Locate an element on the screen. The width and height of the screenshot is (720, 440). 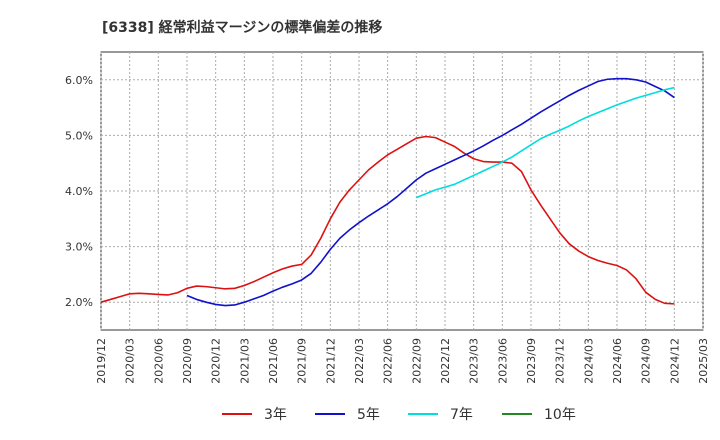
x-tick-label: 2022/09 is located at coordinates (416, 361).